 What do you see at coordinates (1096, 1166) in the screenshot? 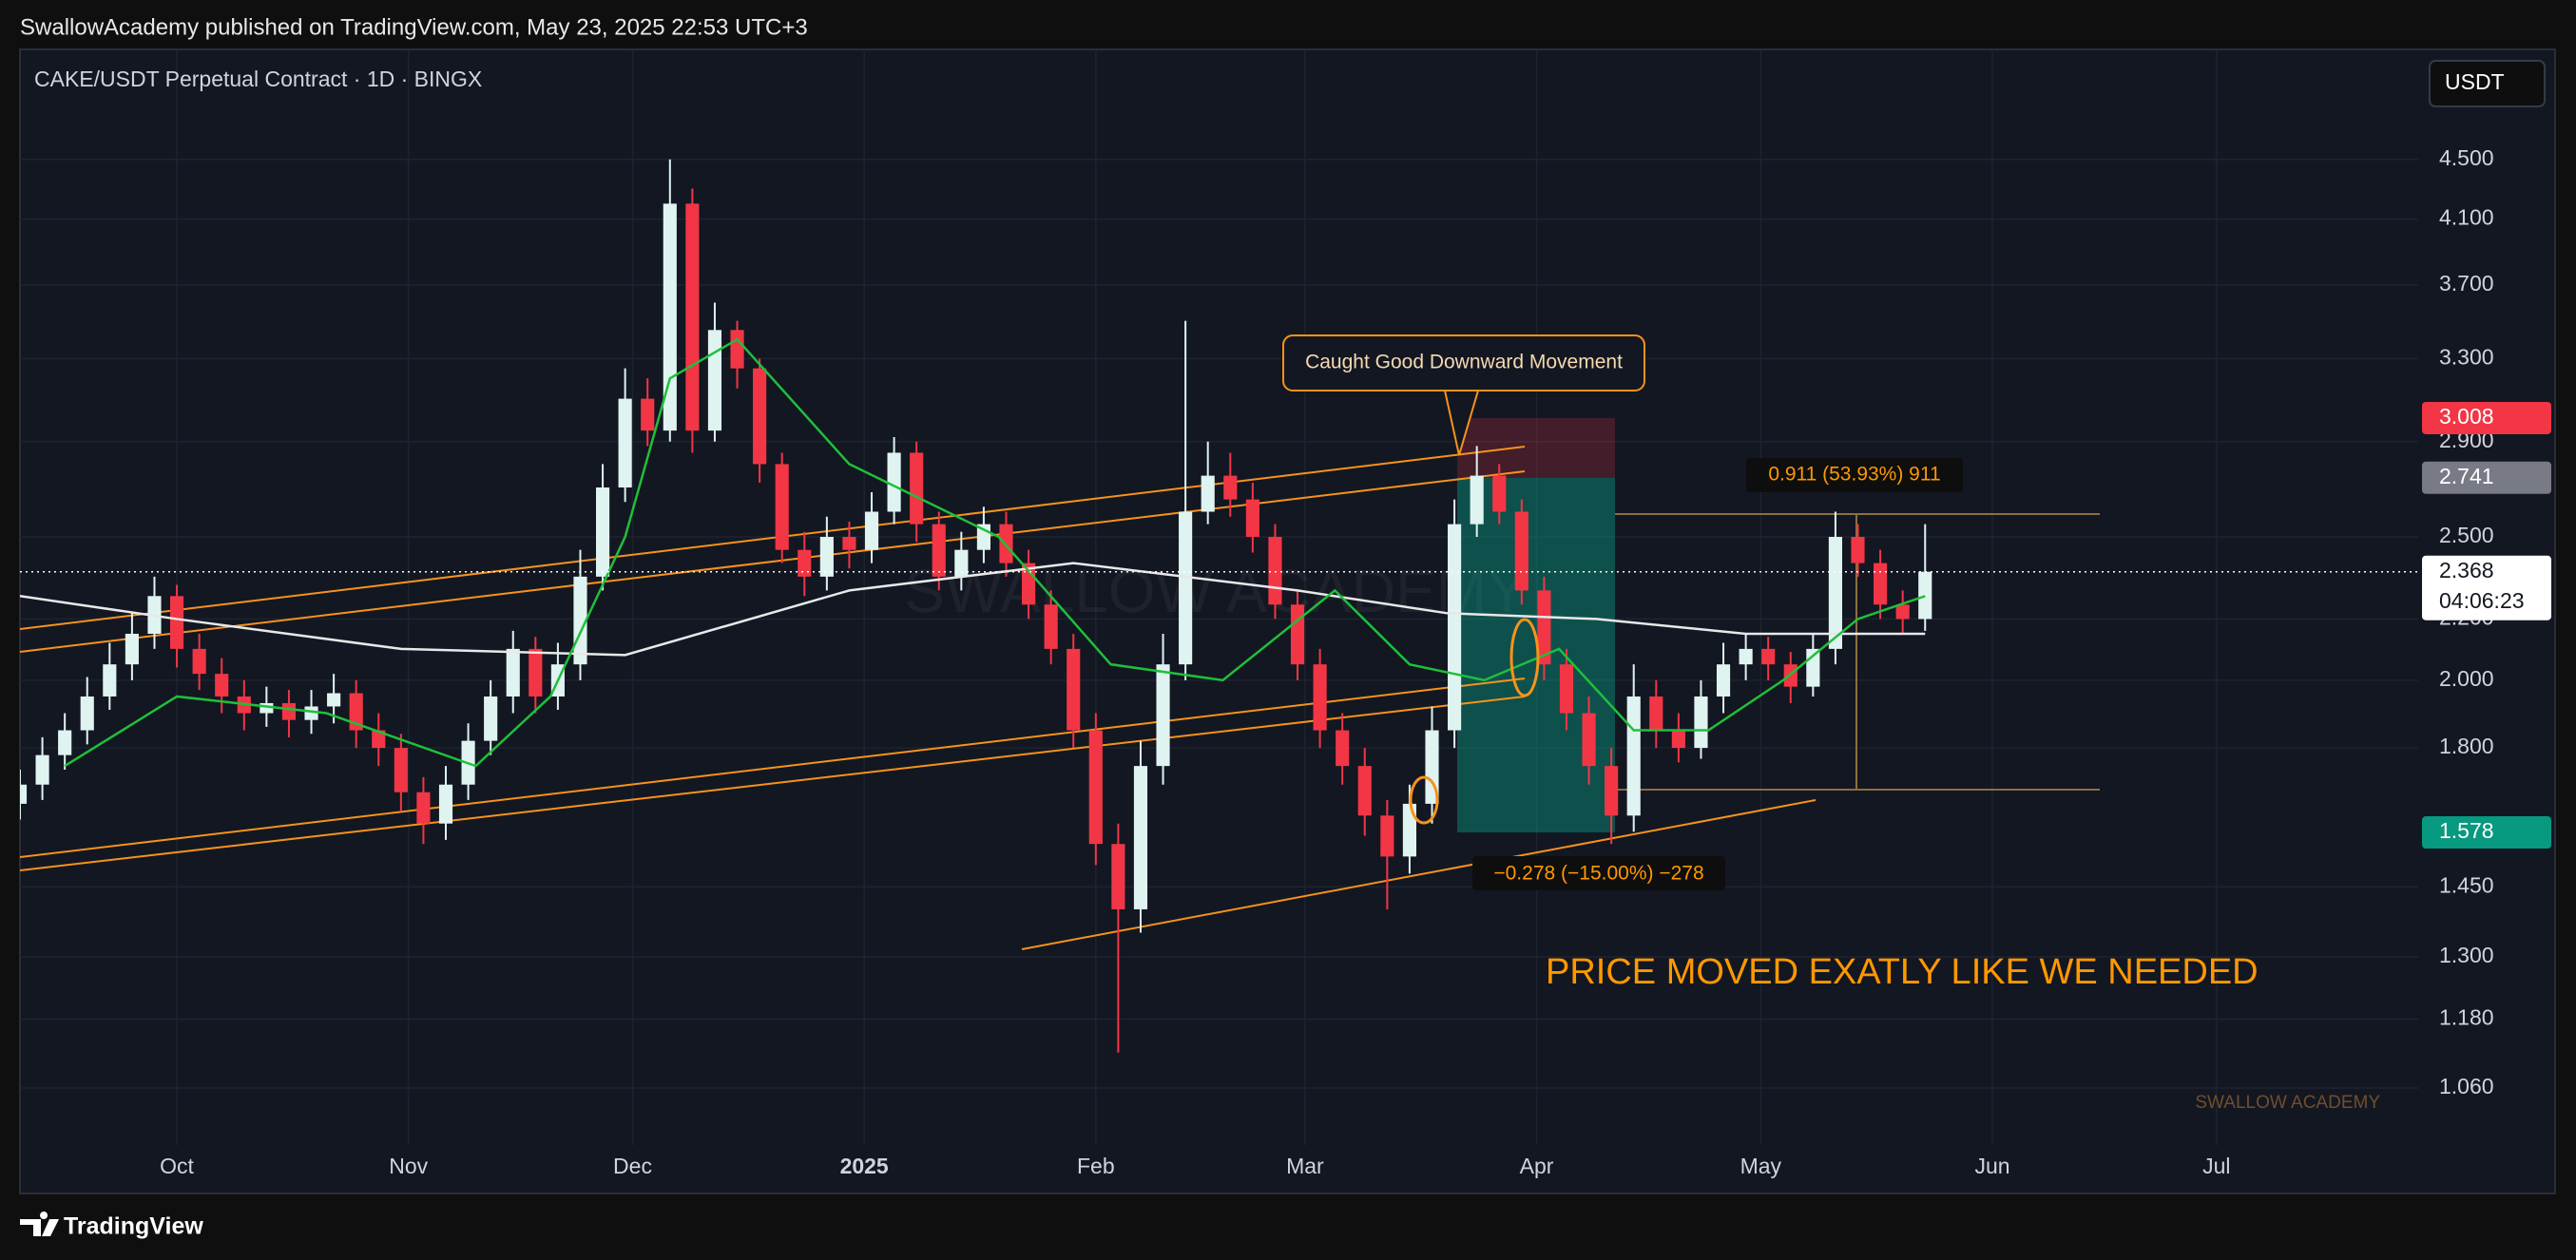
I see `x-tick-label: Feb` at bounding box center [1096, 1166].